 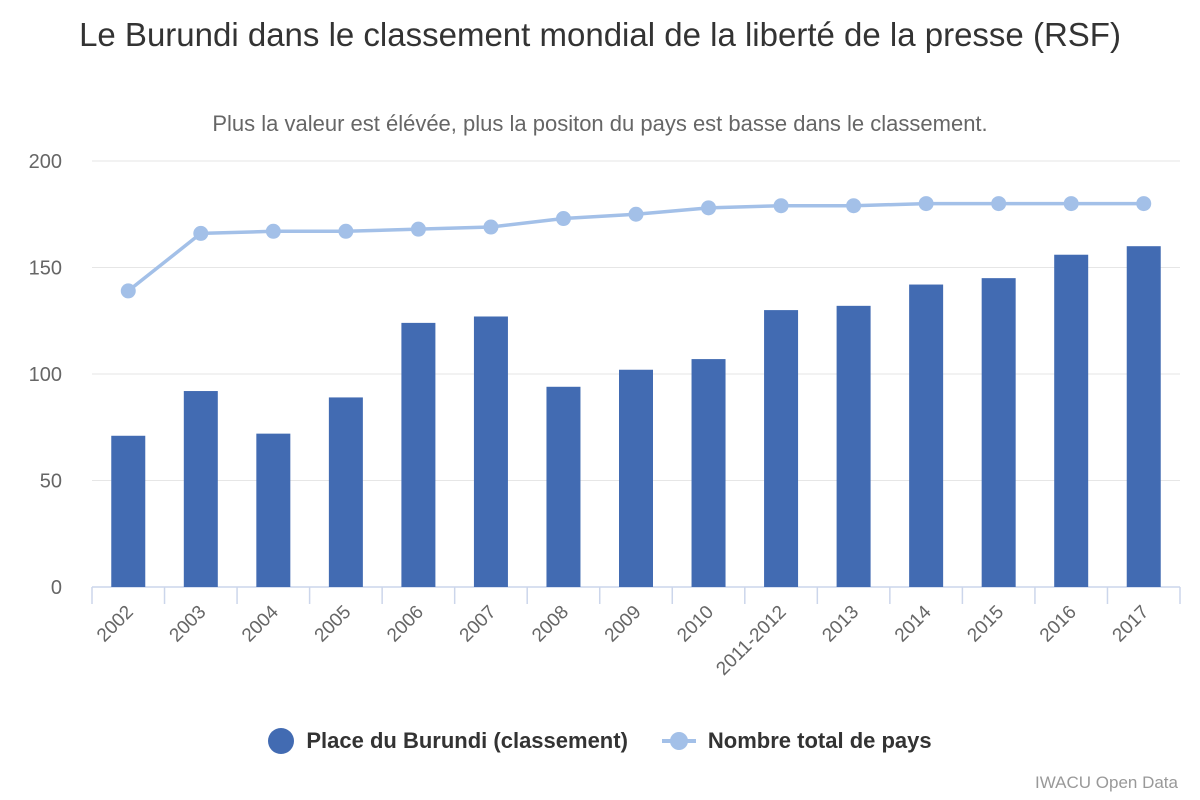 What do you see at coordinates (346, 231) in the screenshot?
I see `point-2005` at bounding box center [346, 231].